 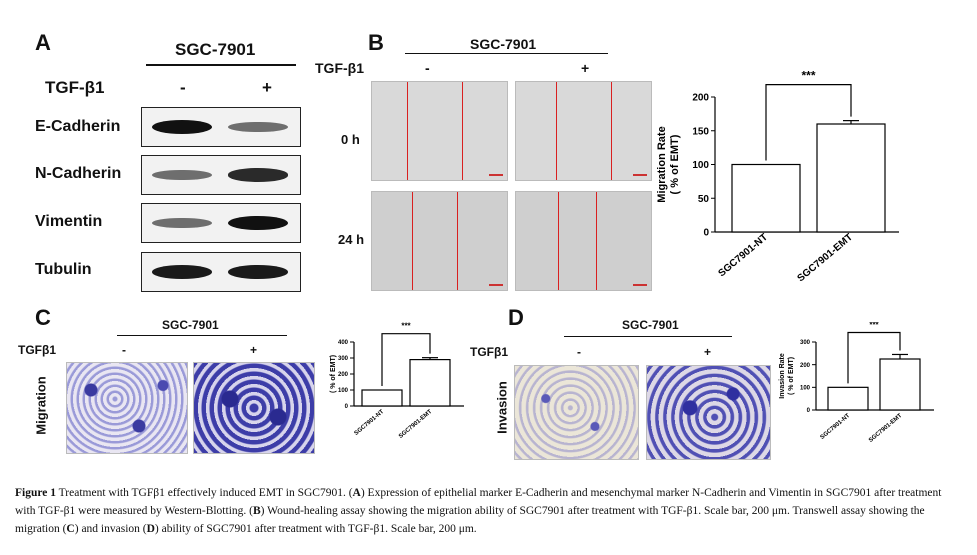 I want to click on panel-b-cell-line: SGC-7901, so click(x=503, y=44).